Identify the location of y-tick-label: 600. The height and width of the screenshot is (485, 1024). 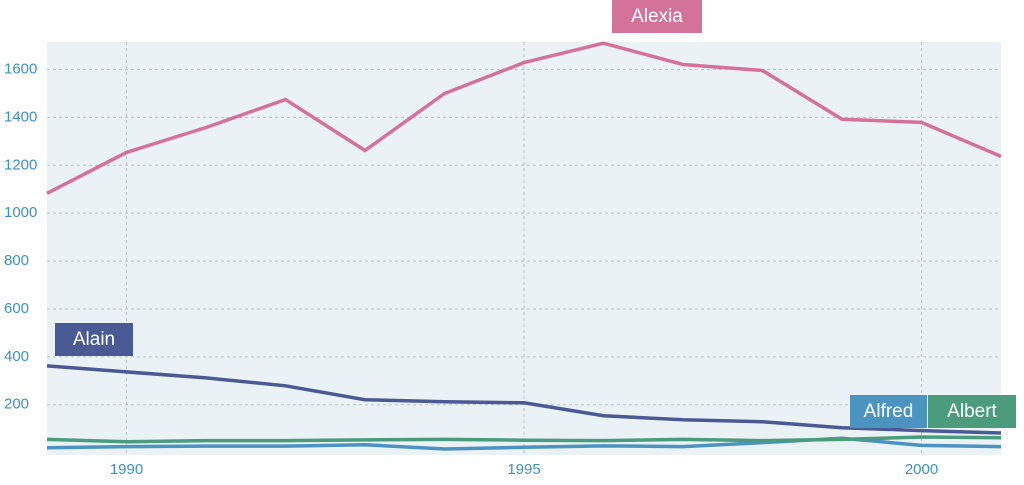
(16, 308).